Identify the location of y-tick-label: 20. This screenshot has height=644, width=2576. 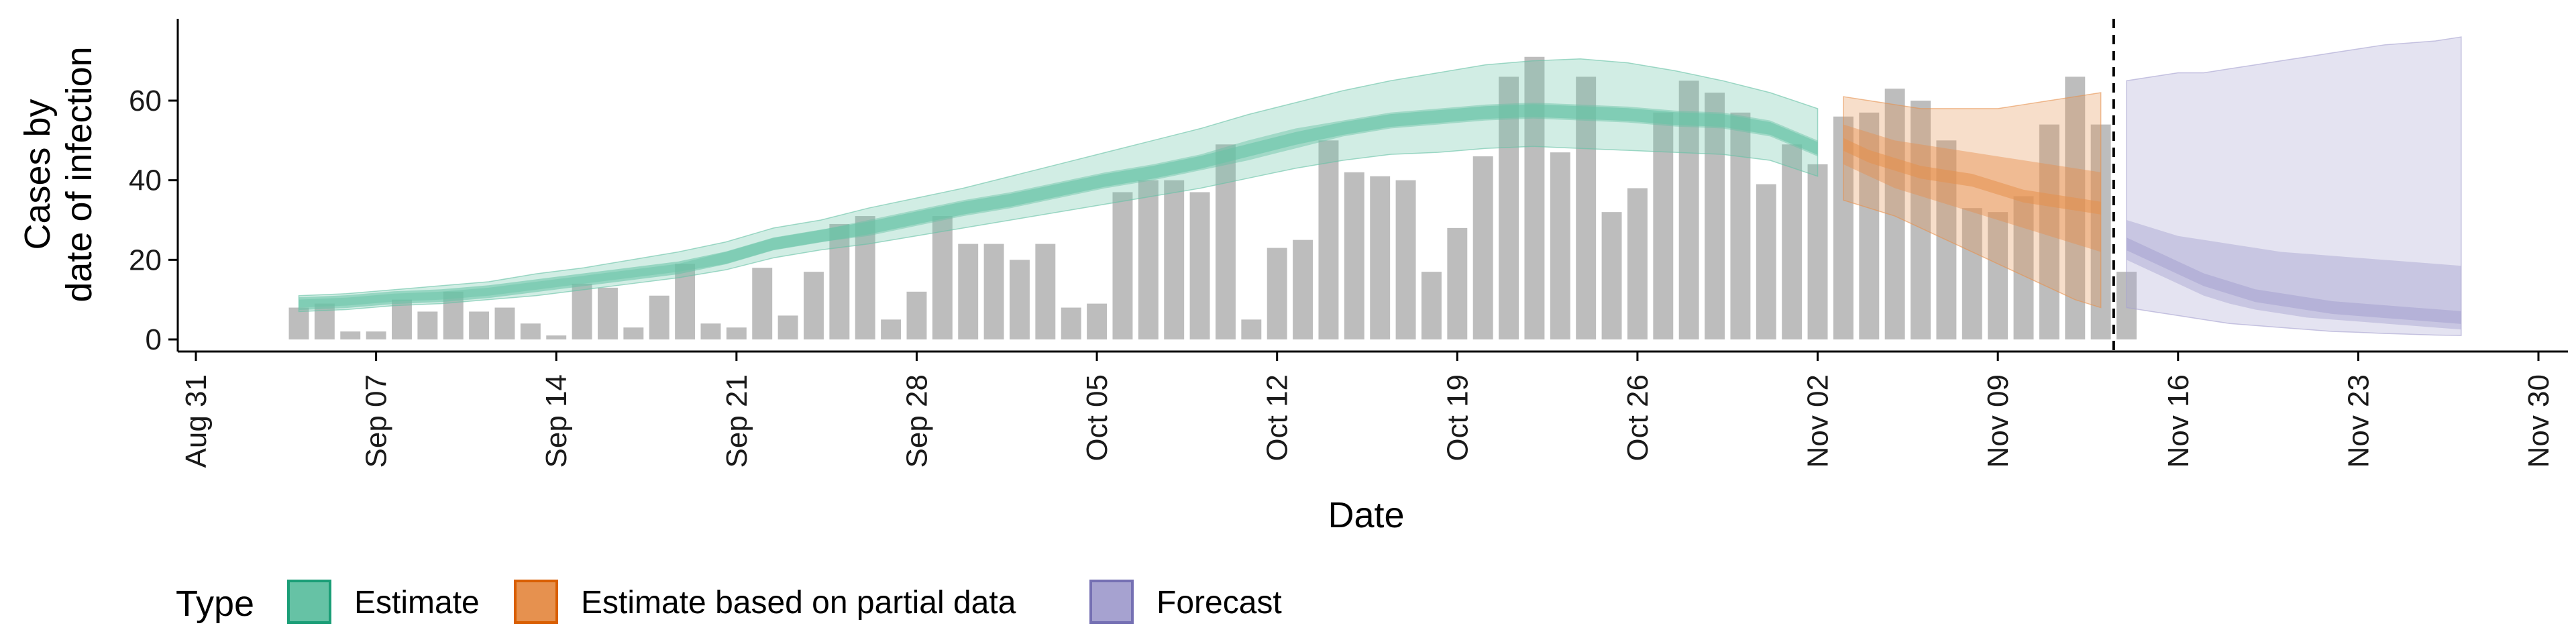
(145, 260).